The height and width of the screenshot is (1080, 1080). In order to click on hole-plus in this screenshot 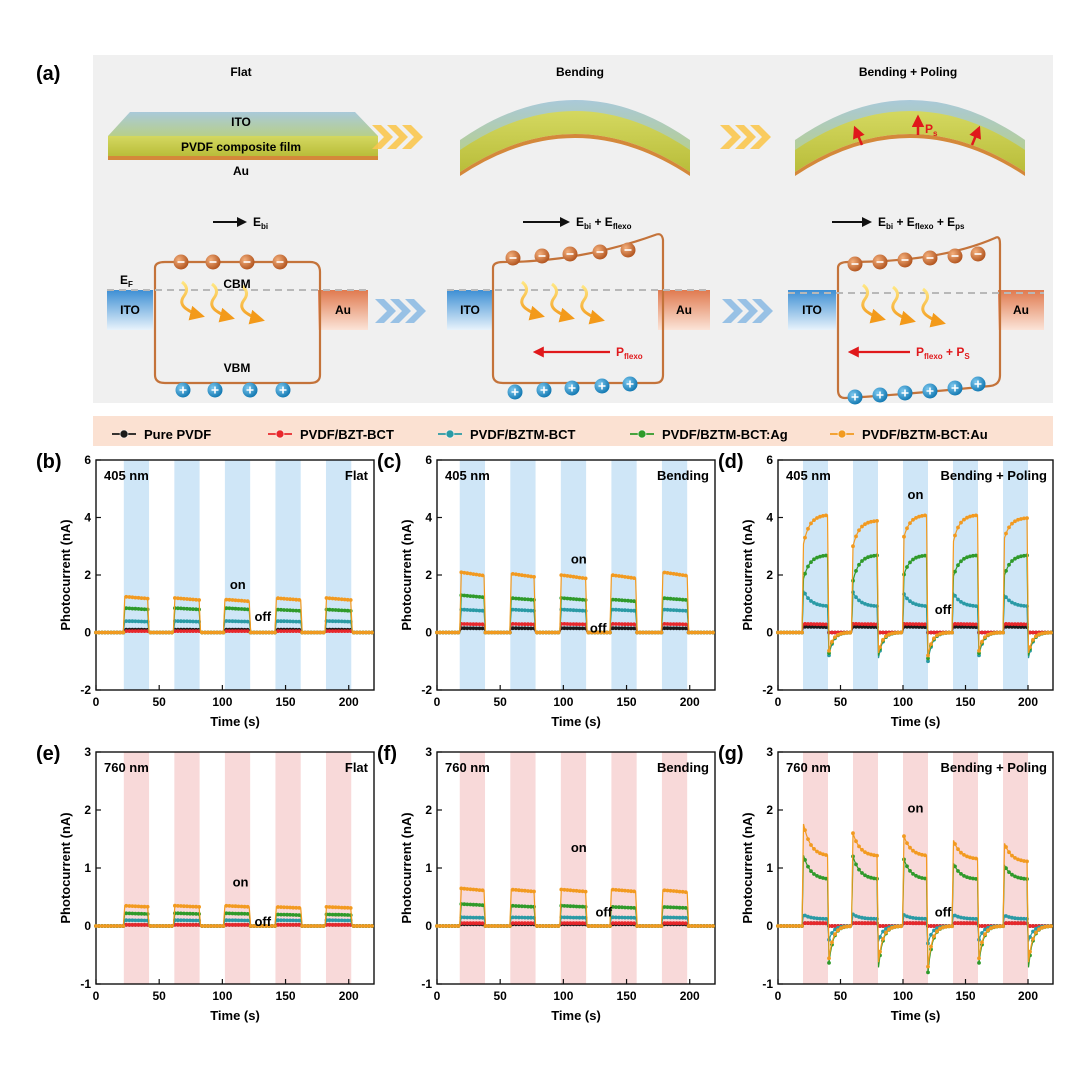, I will do `click(183, 390)`.